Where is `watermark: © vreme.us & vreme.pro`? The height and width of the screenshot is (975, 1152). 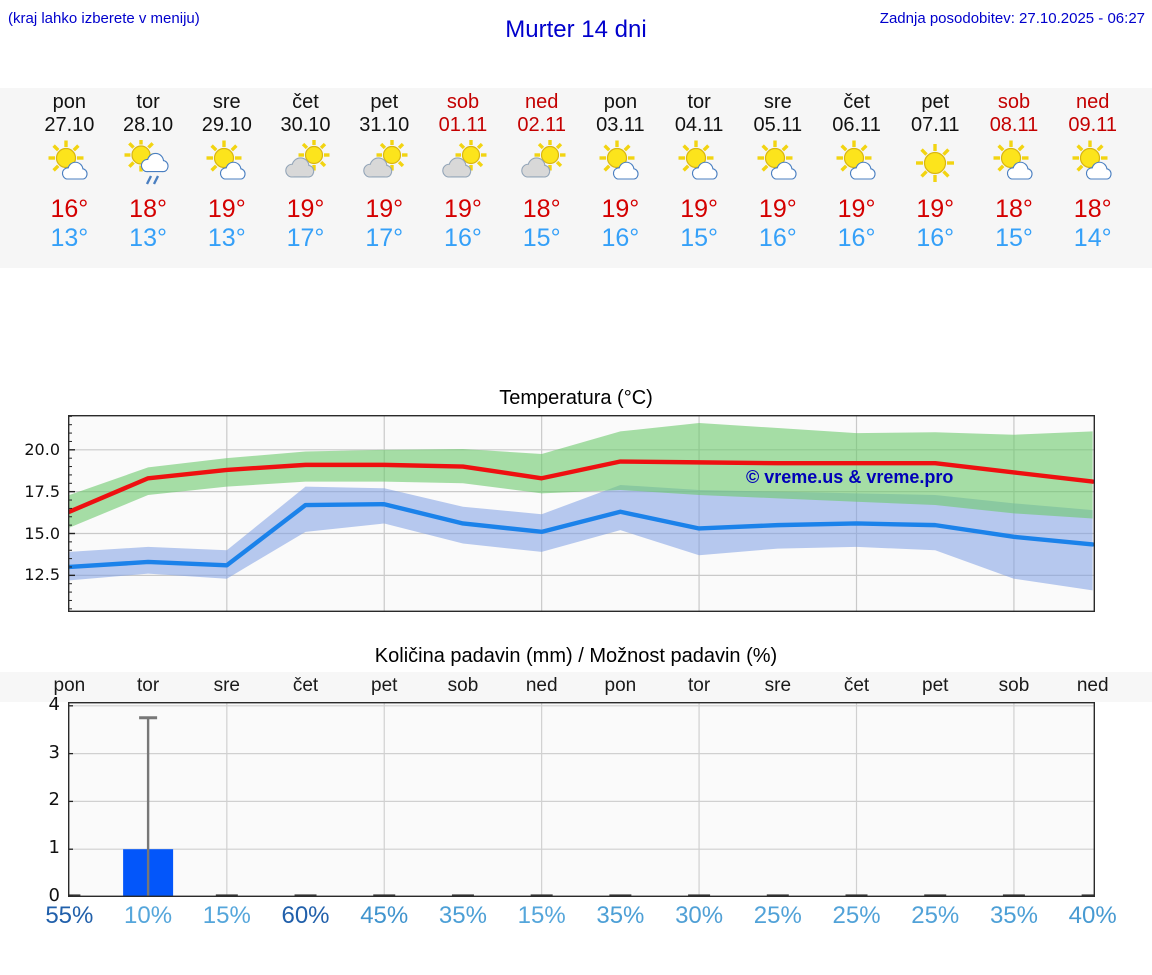 watermark: © vreme.us & vreme.pro is located at coordinates (850, 477).